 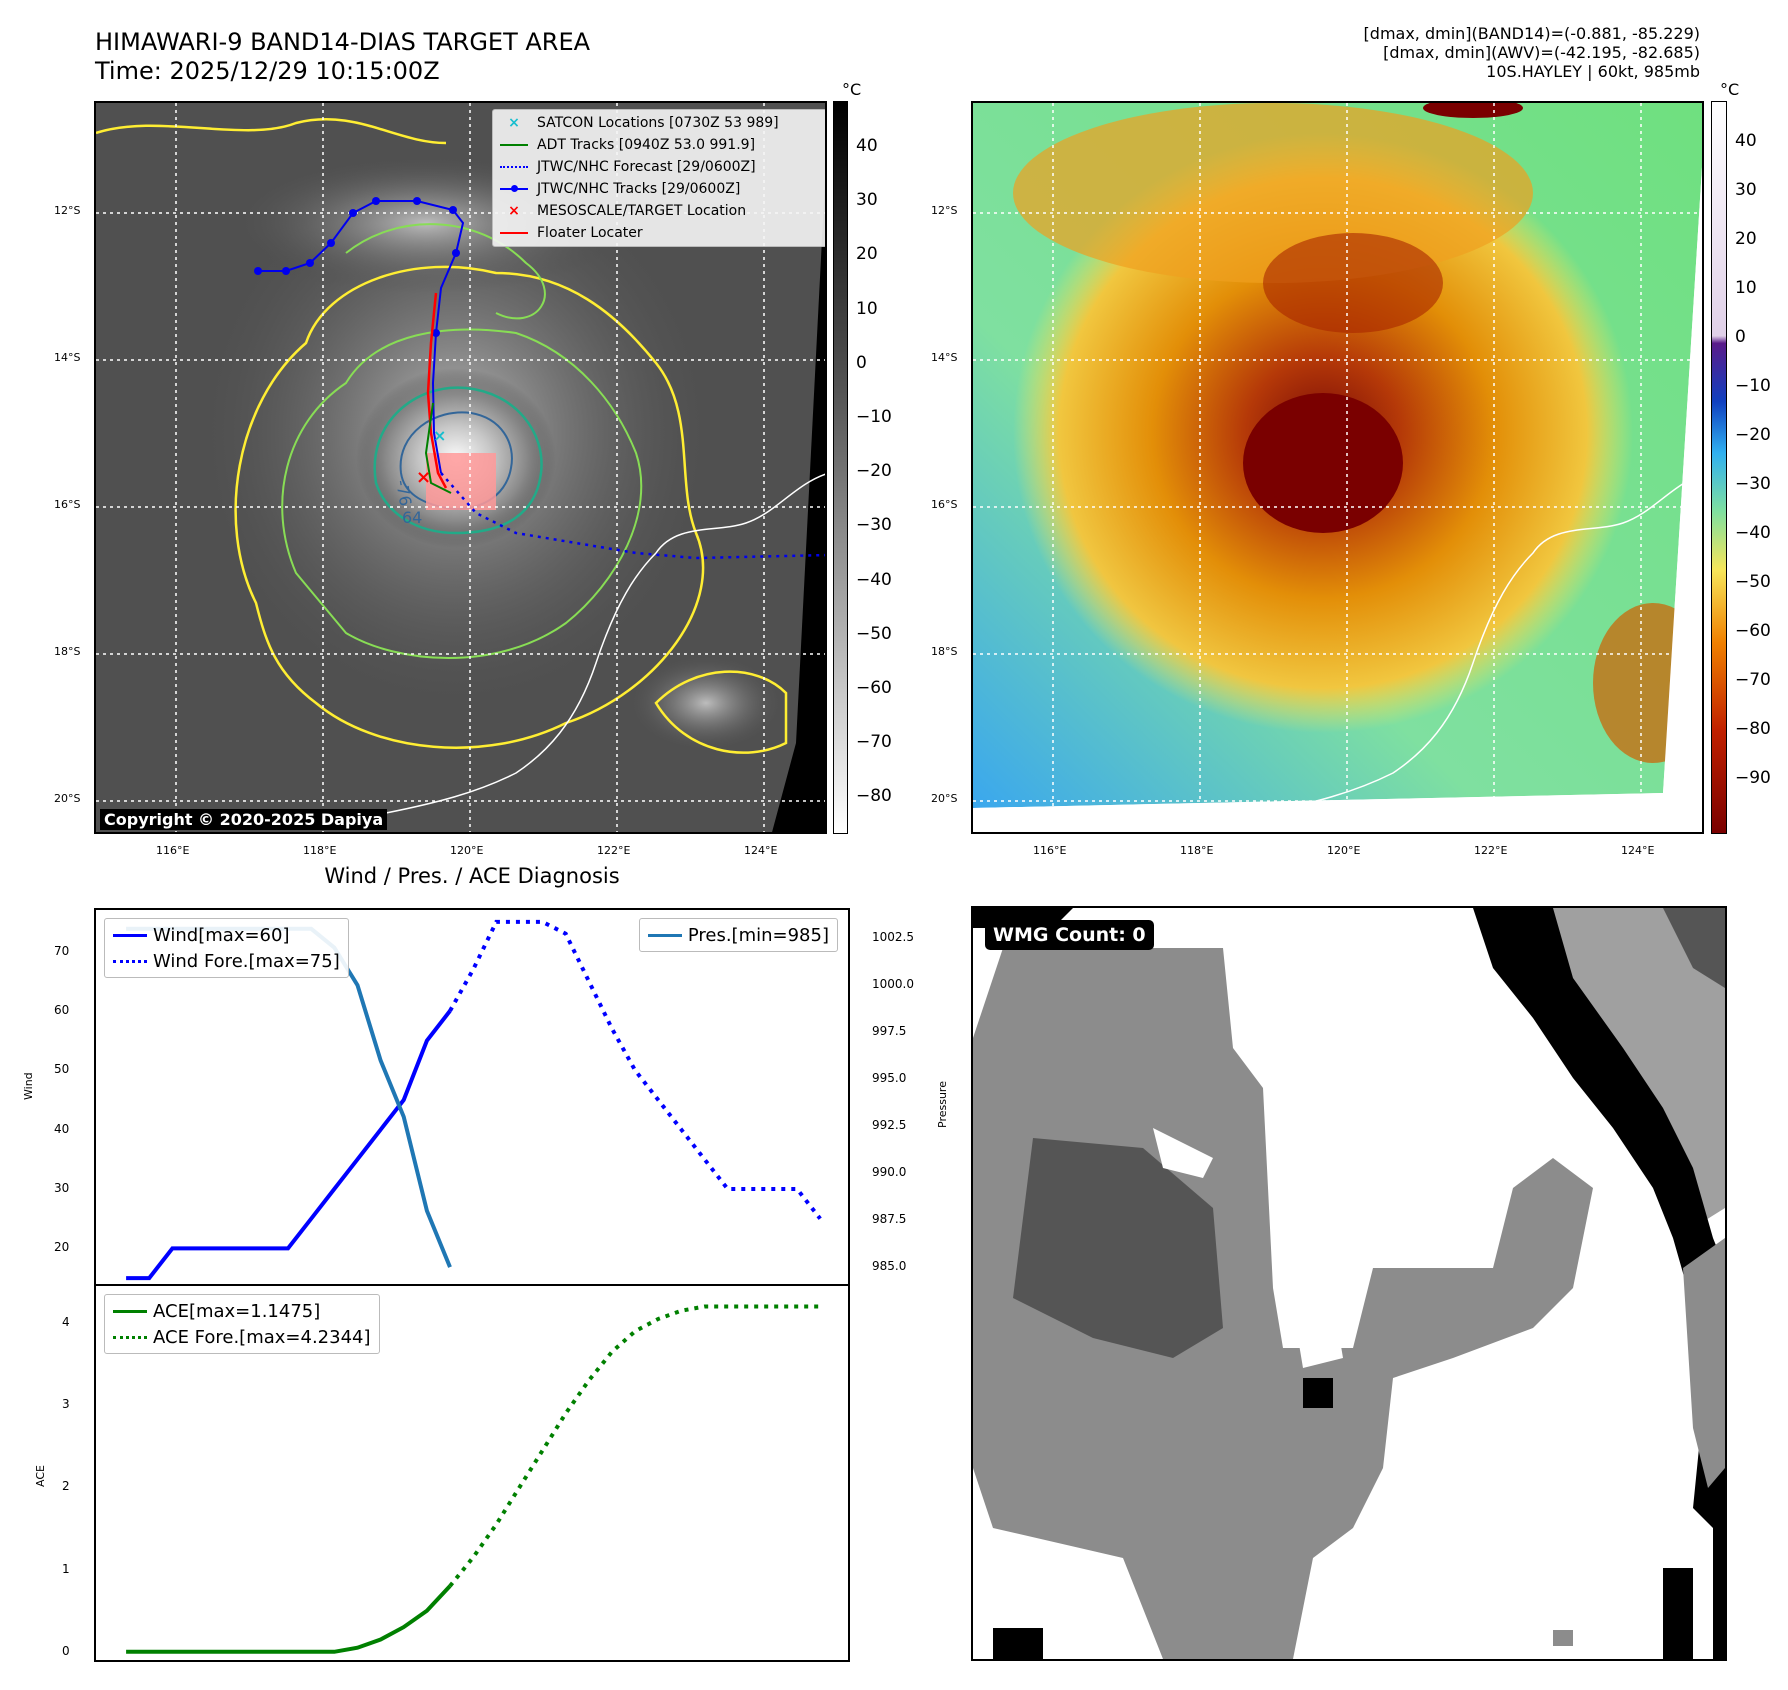 I want to click on y-tick: 60, so click(x=62, y=1009).